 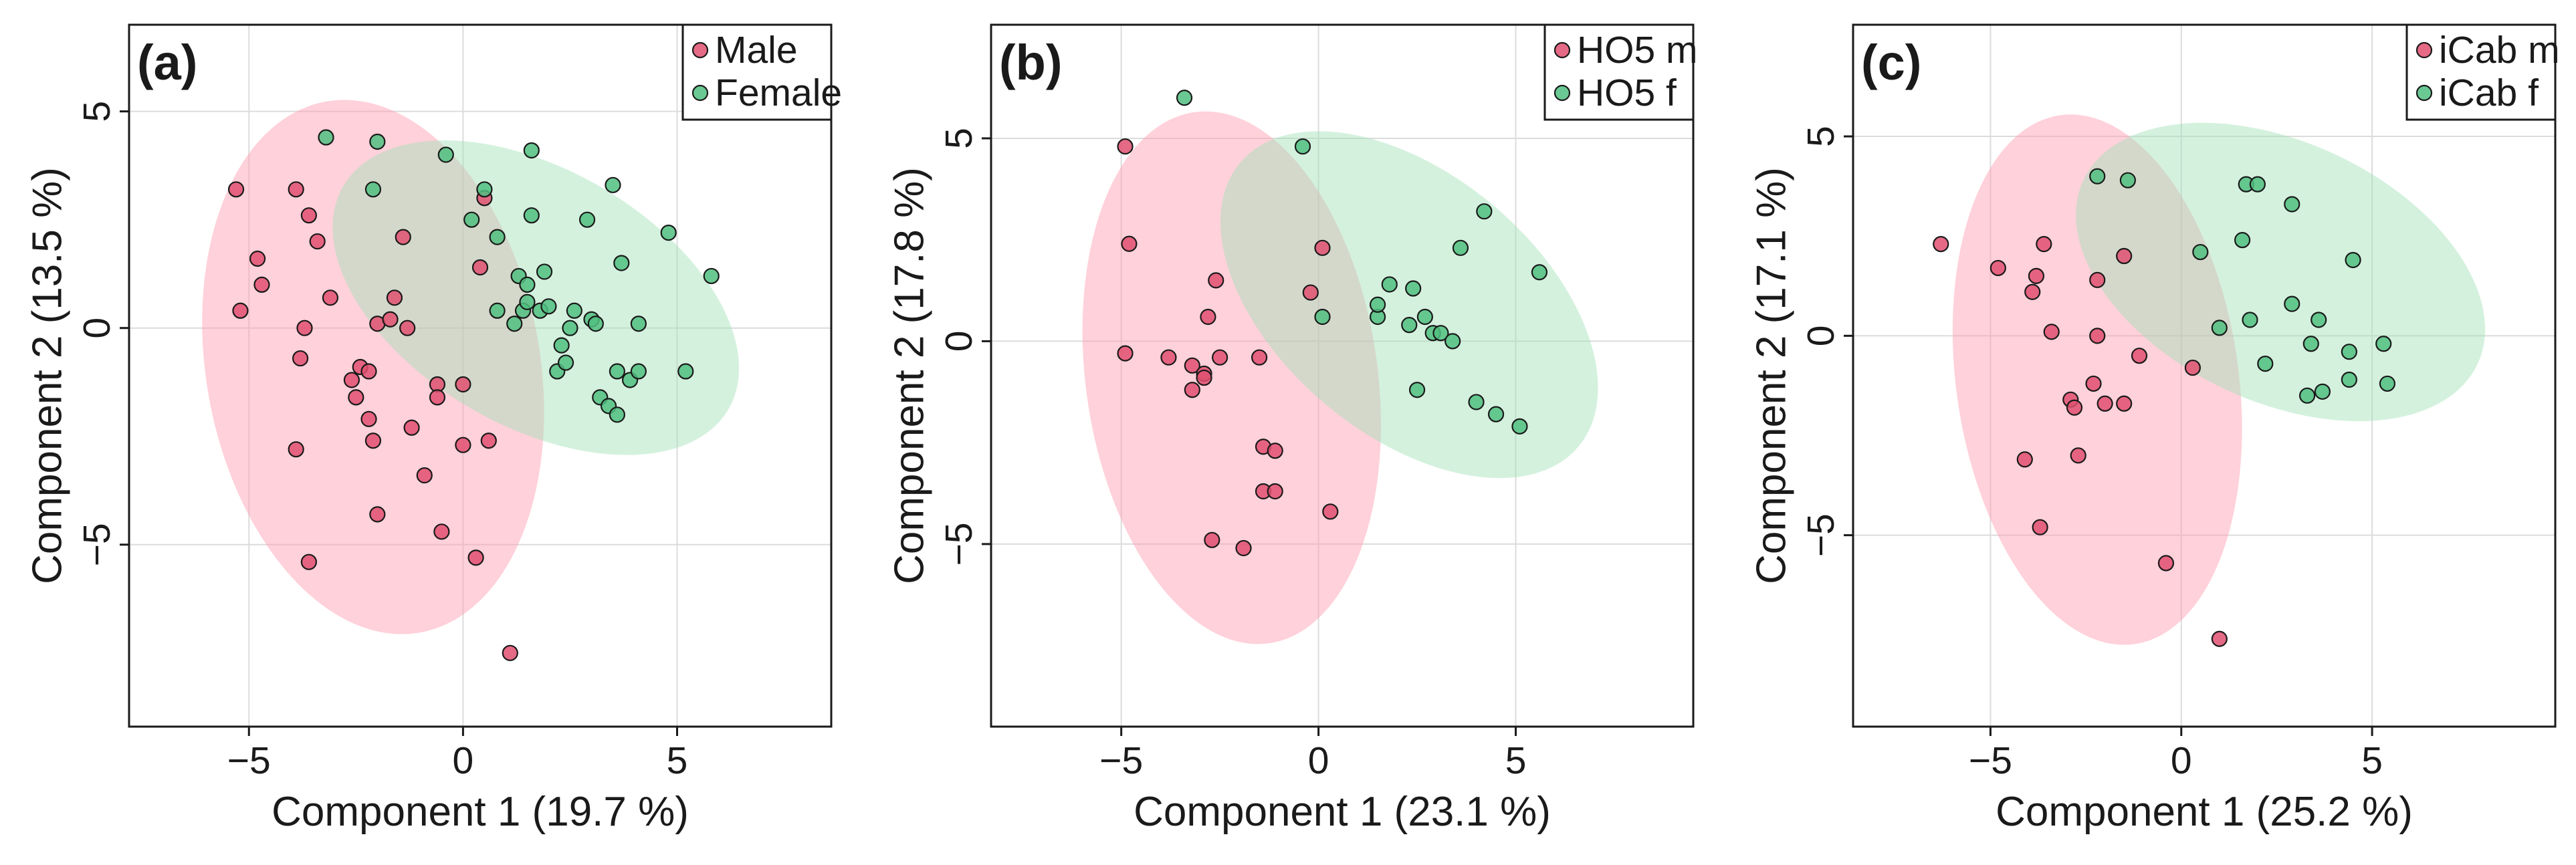 What do you see at coordinates (1821, 335) in the screenshot?
I see `y-tick-label: 0` at bounding box center [1821, 335].